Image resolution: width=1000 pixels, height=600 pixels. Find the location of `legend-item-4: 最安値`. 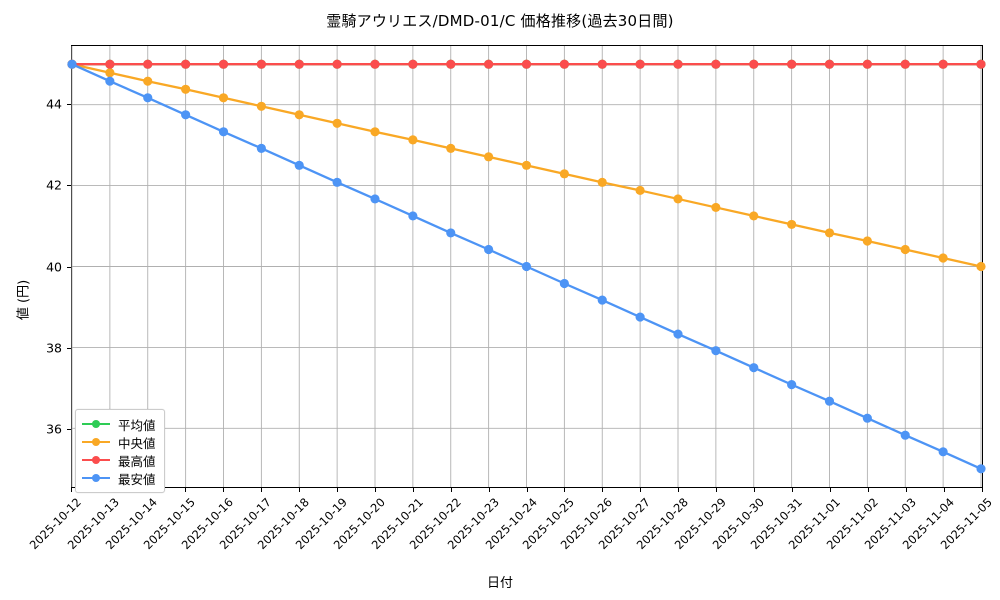

legend-item-4: 最安値 is located at coordinates (119, 478).